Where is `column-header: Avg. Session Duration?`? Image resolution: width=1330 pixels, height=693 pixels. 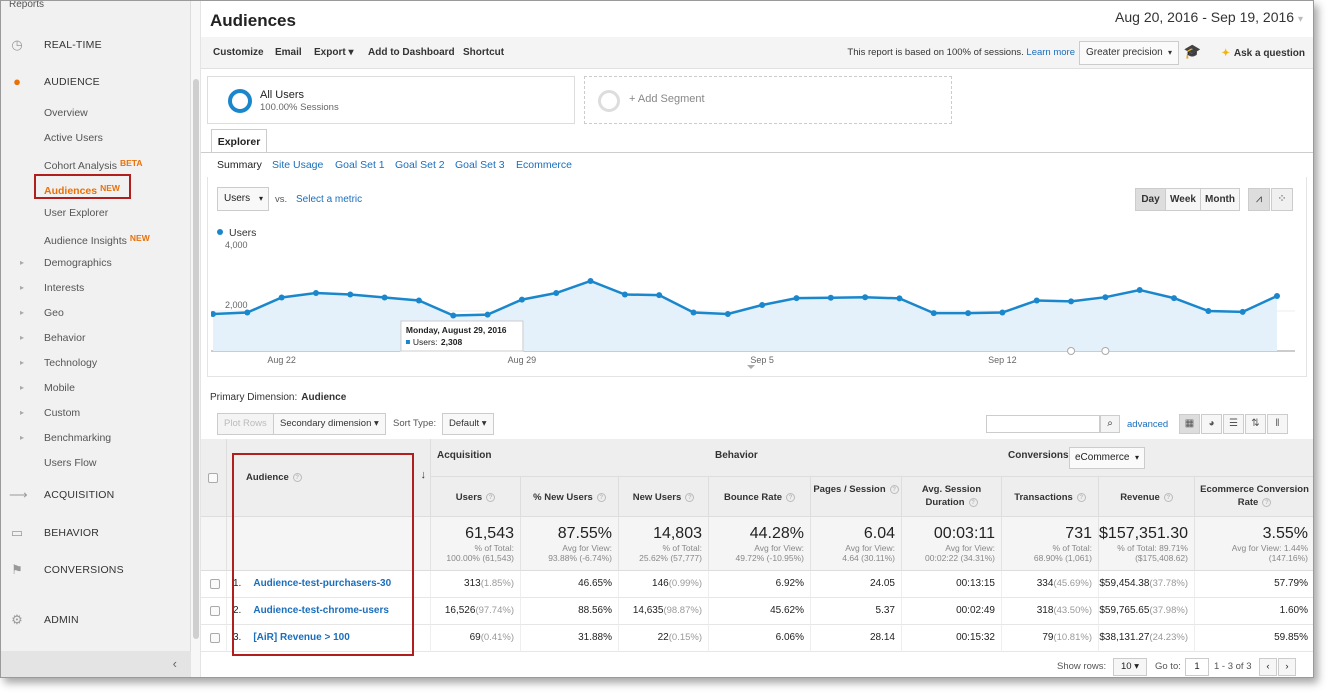
column-header: Avg. Session Duration? is located at coordinates (952, 497).